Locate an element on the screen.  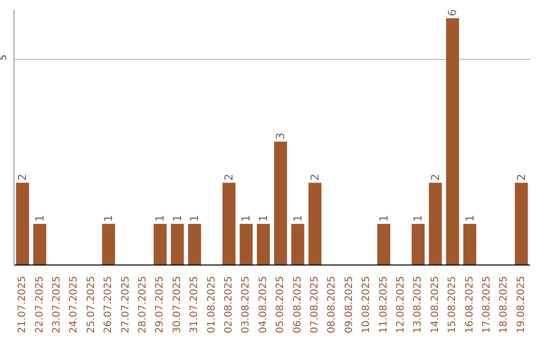
x-tick-label: 21.07.2025 is located at coordinates (22, 305).